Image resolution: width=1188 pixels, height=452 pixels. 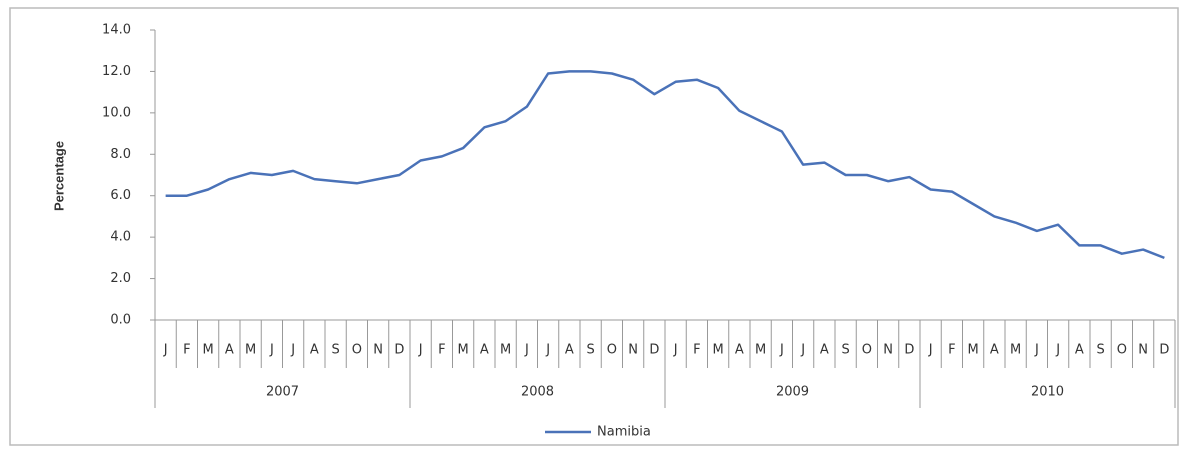 What do you see at coordinates (120, 278) in the screenshot?
I see `y-tick-label: 2.0` at bounding box center [120, 278].